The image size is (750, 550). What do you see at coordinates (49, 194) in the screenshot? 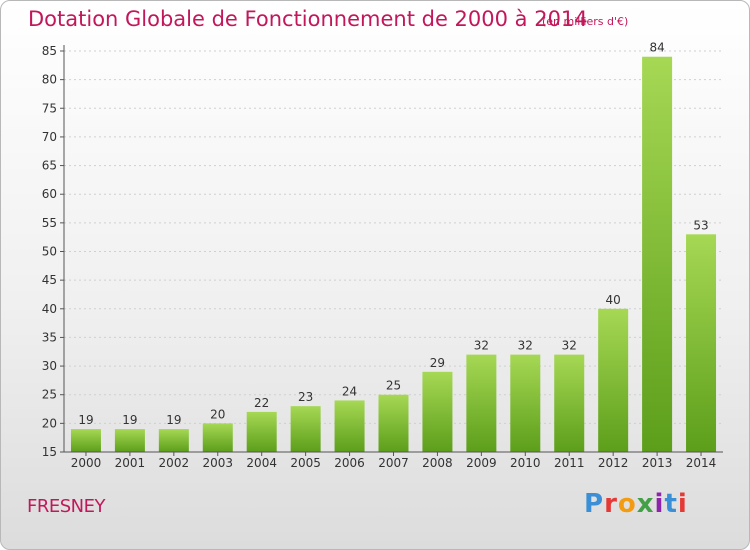
I see `y-tick-label: 60` at bounding box center [49, 194].